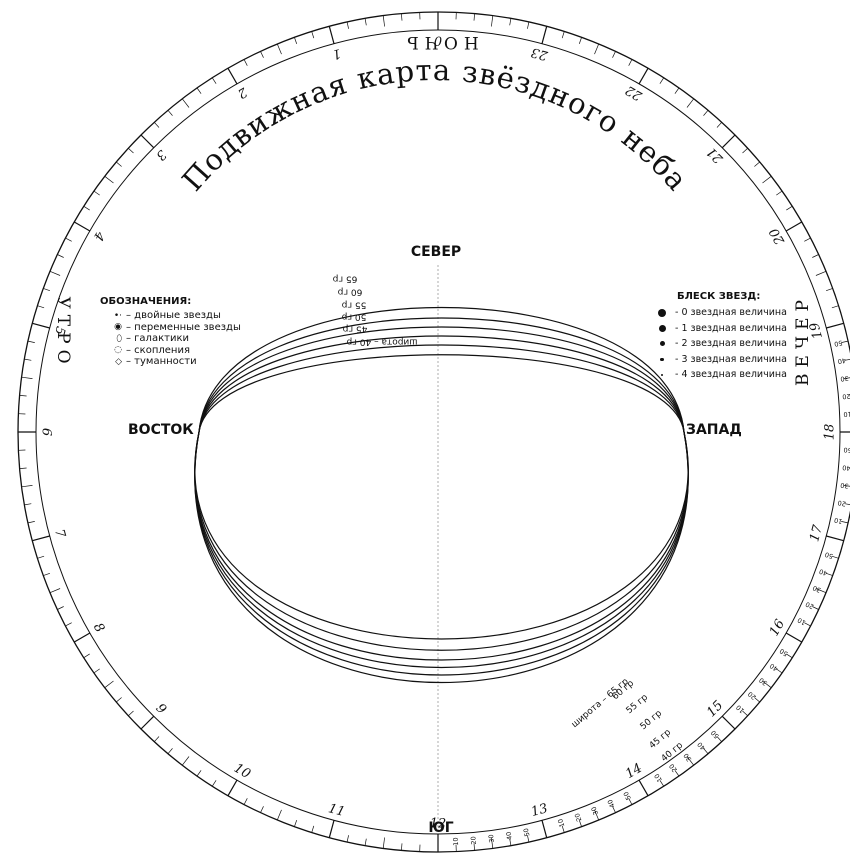 This screenshot has height=853, width=850. Describe the element at coordinates (170, 328) in the screenshot. I see `legend-item: ◉ – переменные звезды` at that location.